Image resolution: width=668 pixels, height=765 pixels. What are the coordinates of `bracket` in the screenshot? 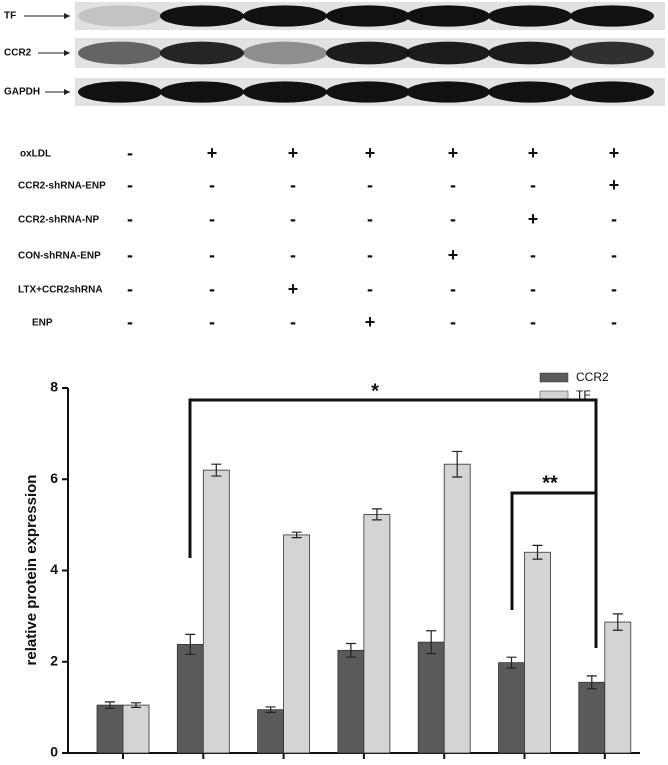 It's located at (554, 569).